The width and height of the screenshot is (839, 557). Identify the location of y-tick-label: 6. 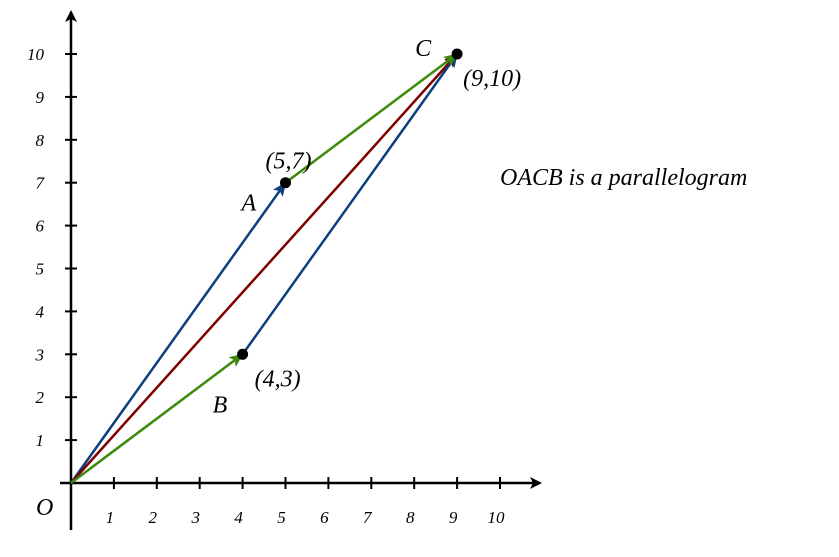
(40, 226).